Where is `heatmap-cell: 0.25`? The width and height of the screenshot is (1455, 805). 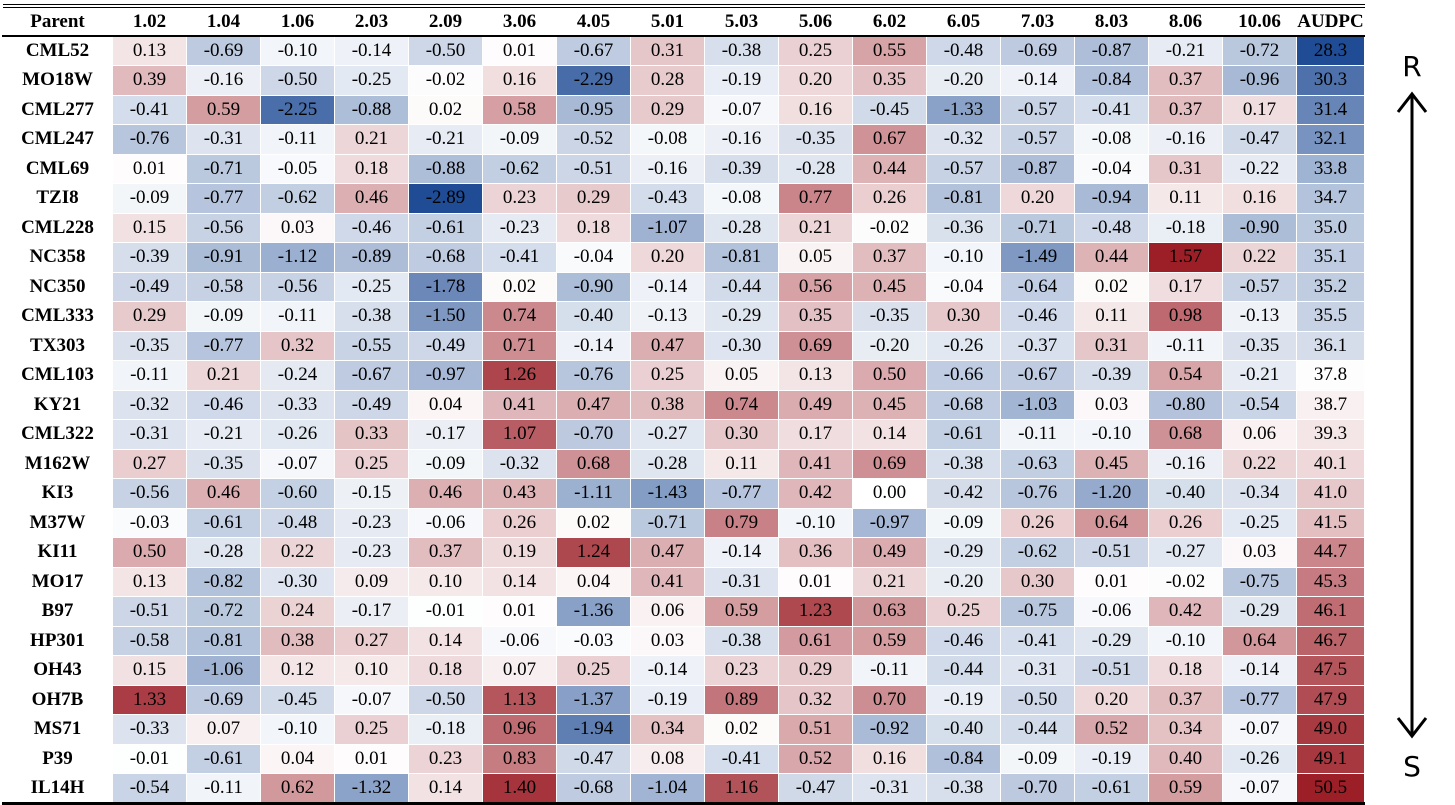
heatmap-cell: 0.25 is located at coordinates (371, 463).